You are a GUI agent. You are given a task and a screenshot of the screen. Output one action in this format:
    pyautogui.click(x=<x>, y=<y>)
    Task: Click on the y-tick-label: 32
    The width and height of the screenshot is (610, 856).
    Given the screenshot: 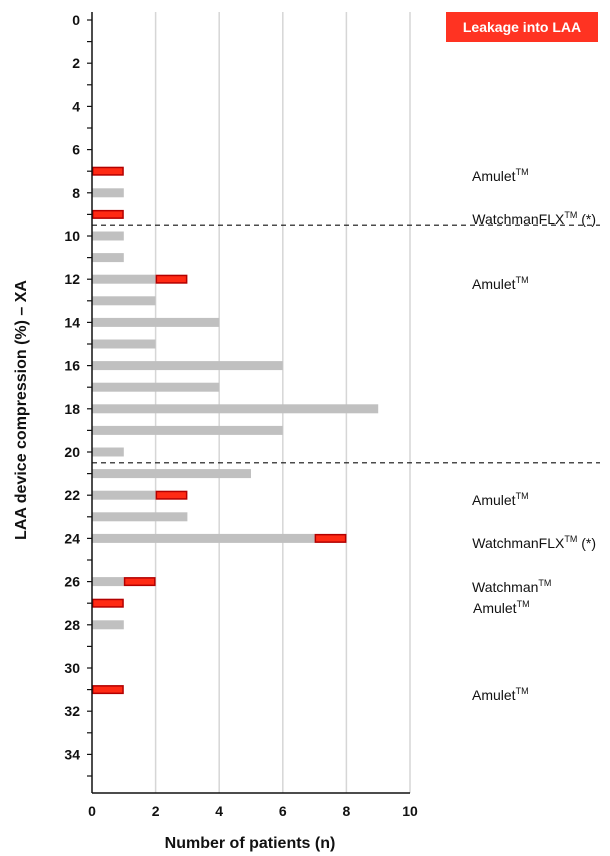 What is the action you would take?
    pyautogui.click(x=72, y=711)
    